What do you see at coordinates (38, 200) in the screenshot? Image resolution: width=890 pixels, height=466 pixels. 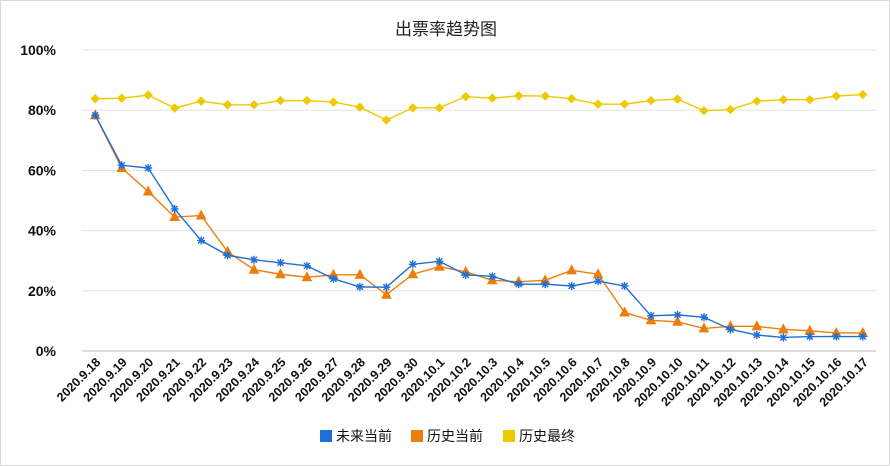 I see `y-axis: 0% 20% 40% 60% 80% 100%` at bounding box center [38, 200].